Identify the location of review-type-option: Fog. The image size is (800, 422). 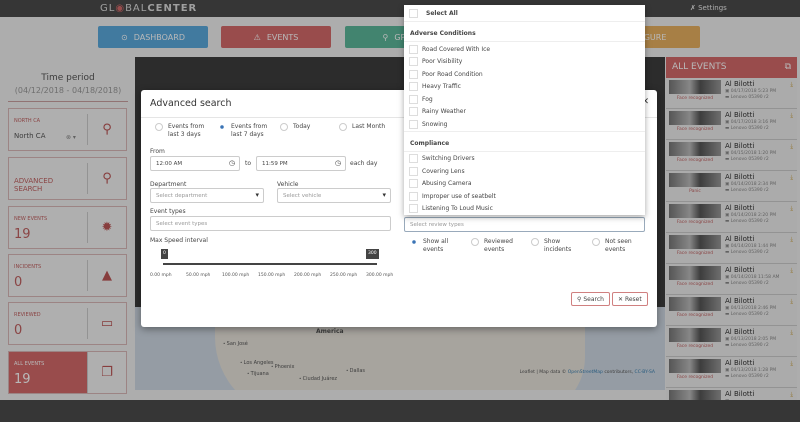
(524, 99).